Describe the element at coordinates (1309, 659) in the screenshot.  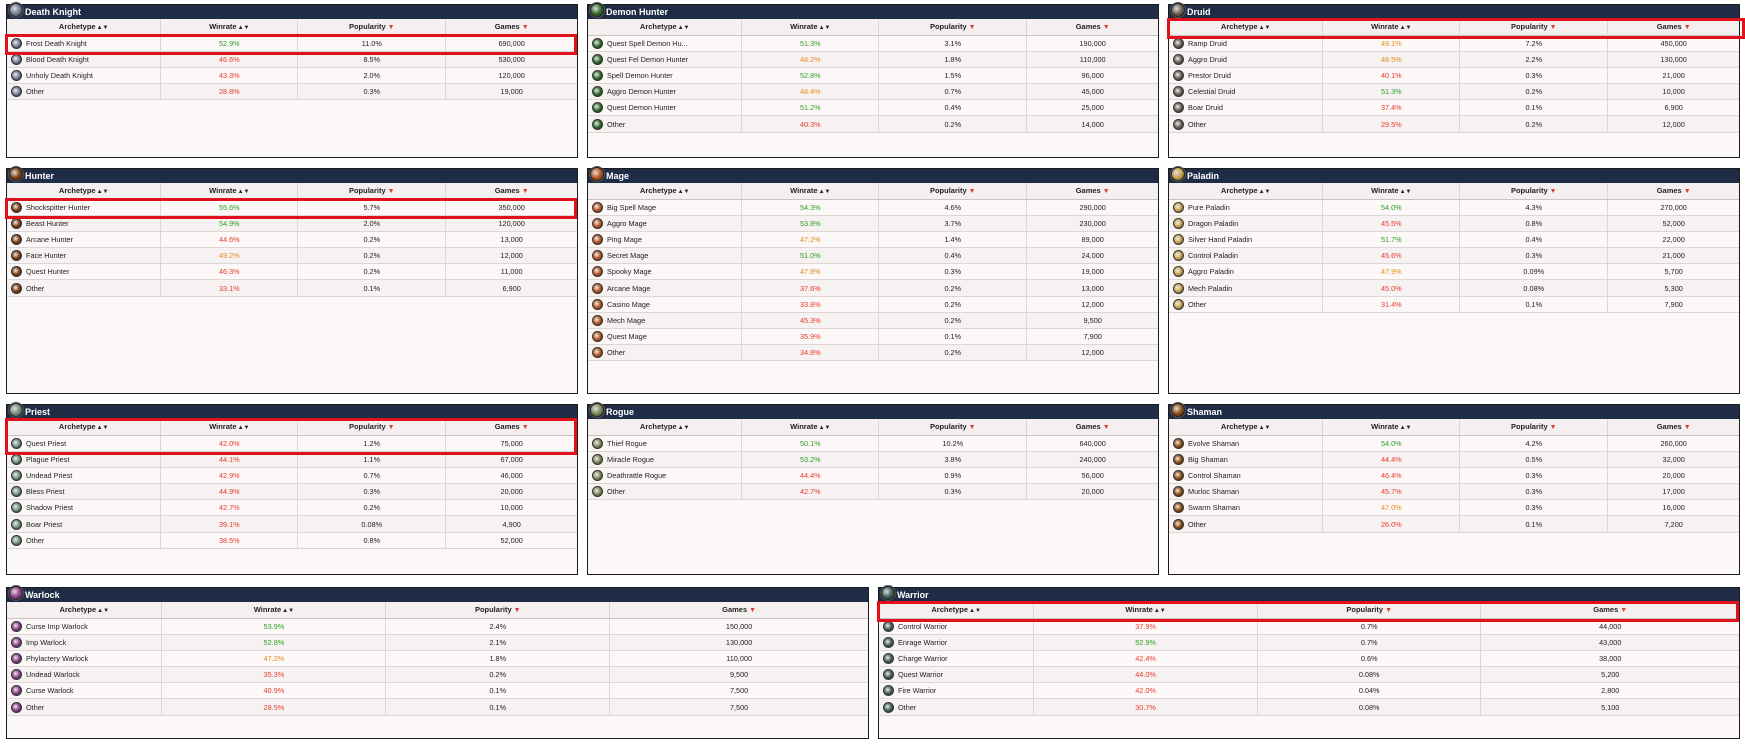
I see `table-row: Charge Warrior 42.4% 0.6% 38,000` at that location.